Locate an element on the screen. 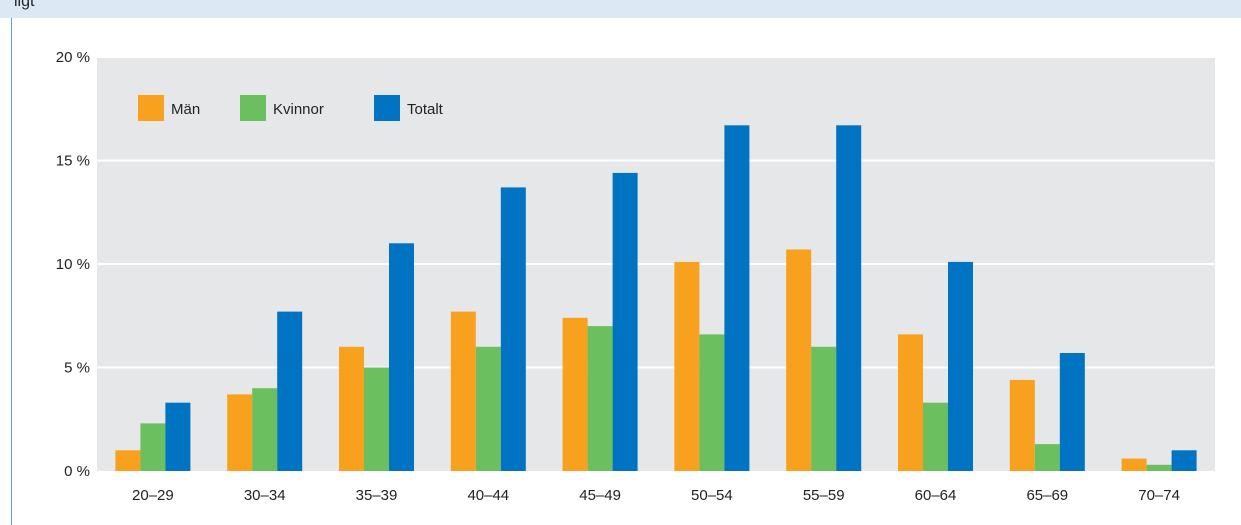 This screenshot has height=525, width=1241. bar-kvinnor-70–74 is located at coordinates (1159, 467).